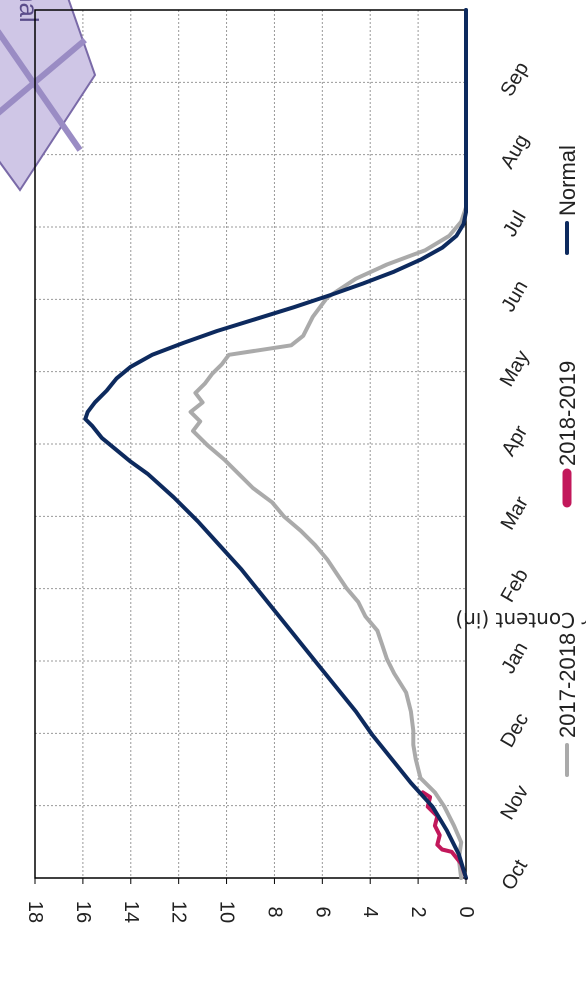 The image size is (586, 986). Describe the element at coordinates (514, 730) in the screenshot. I see `x-tick-label: Dec` at that location.